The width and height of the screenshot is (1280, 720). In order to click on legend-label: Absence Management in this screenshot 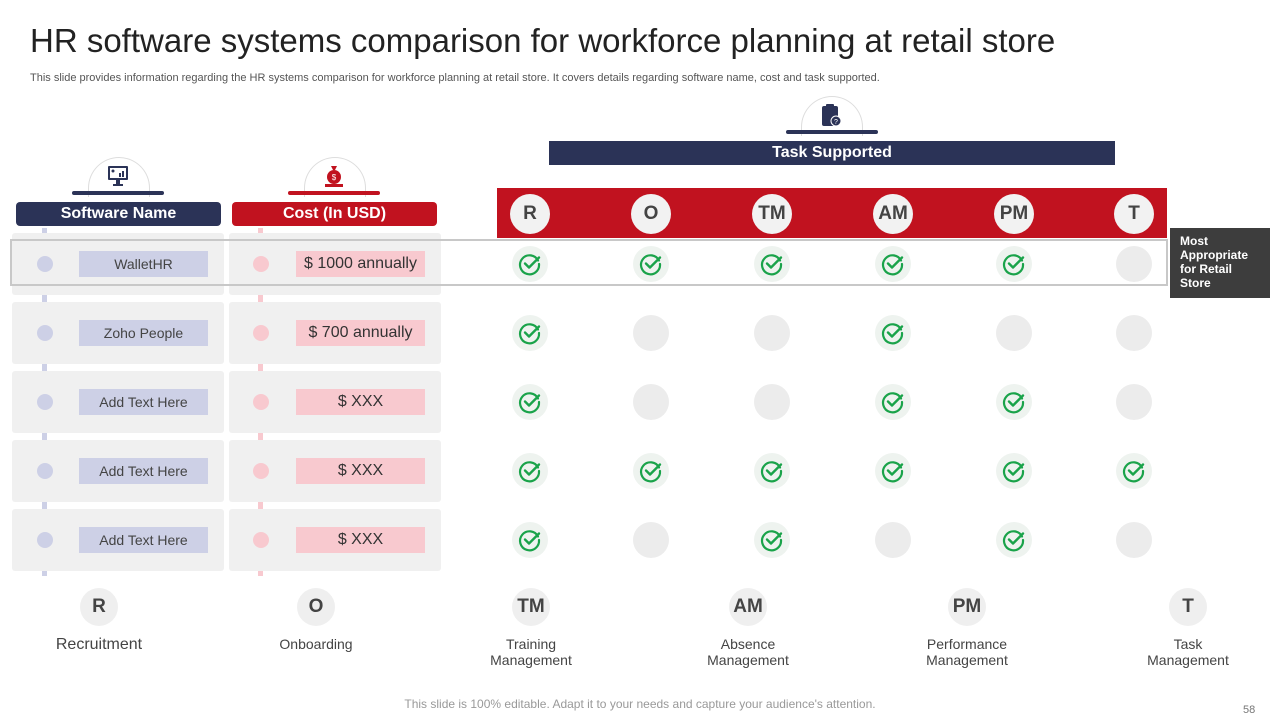, I will do `click(748, 652)`.